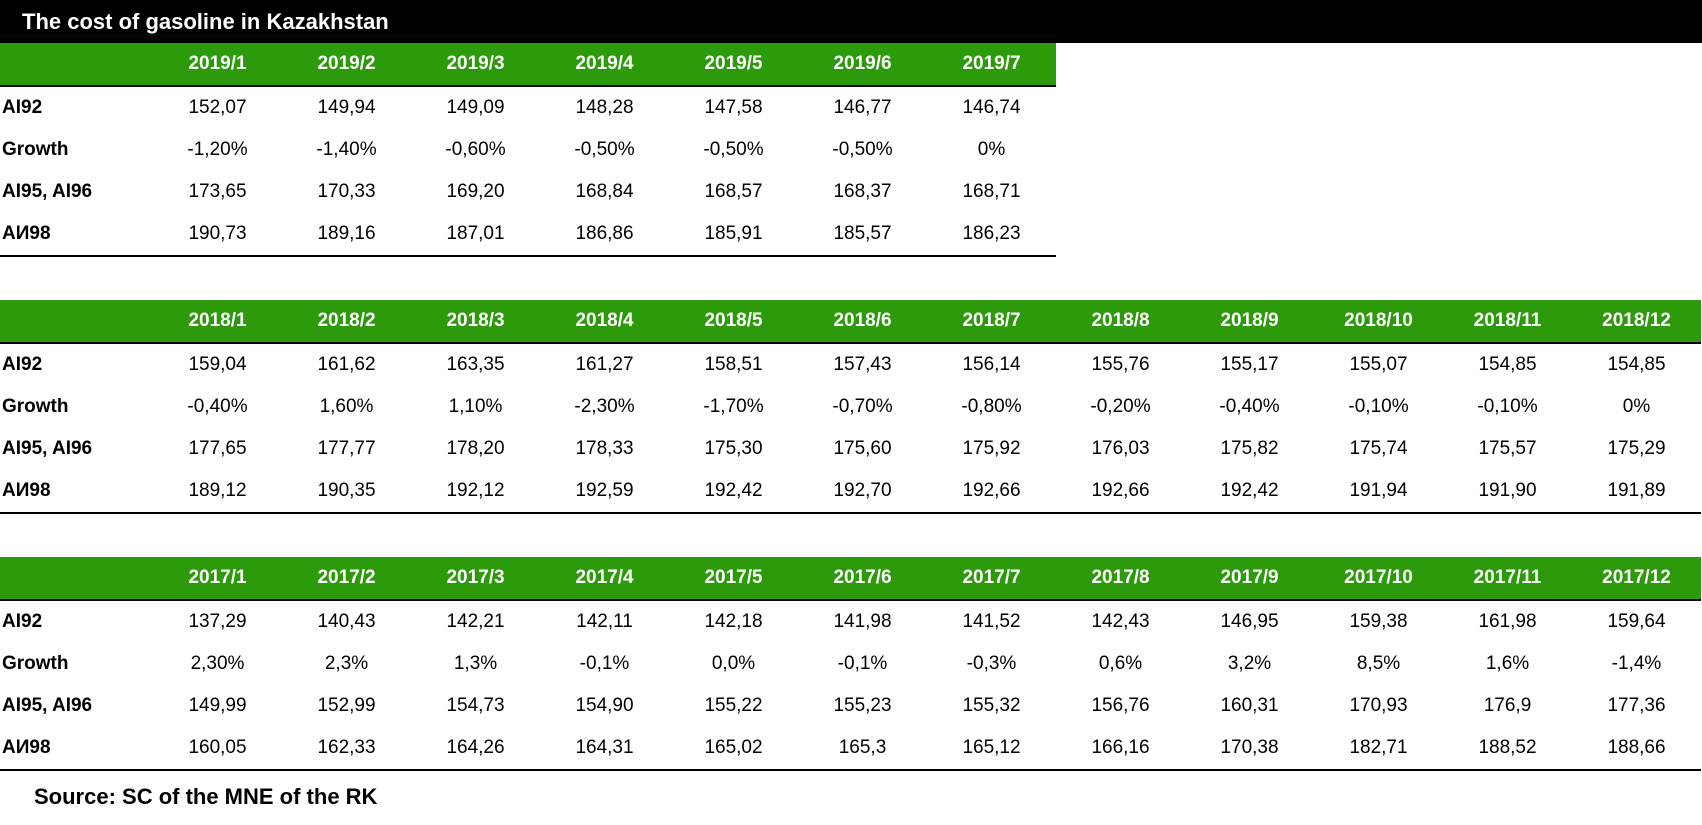  Describe the element at coordinates (733, 448) in the screenshot. I see `value-cell: 175,30` at that location.